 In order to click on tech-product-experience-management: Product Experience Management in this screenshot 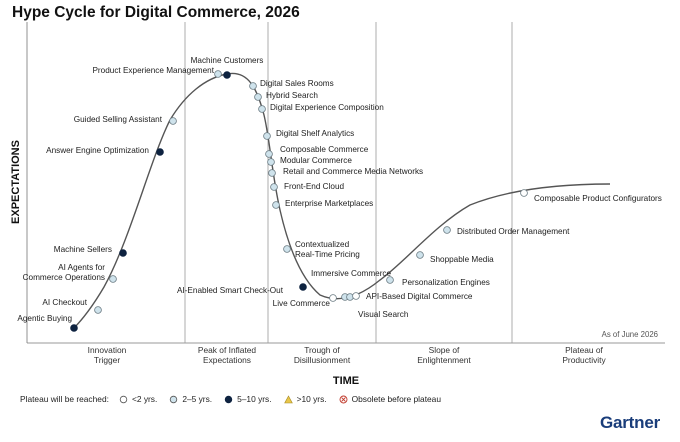, I will do `click(157, 72)`.